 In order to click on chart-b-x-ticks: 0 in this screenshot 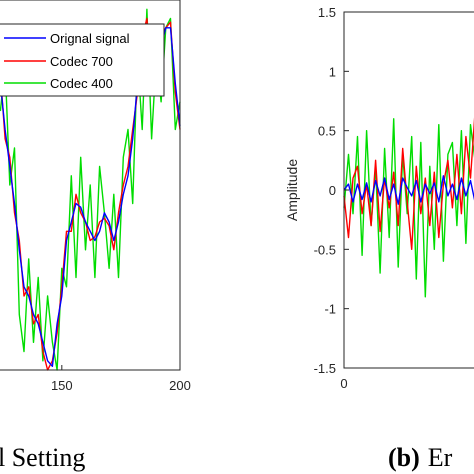, I will do `click(344, 377)`.